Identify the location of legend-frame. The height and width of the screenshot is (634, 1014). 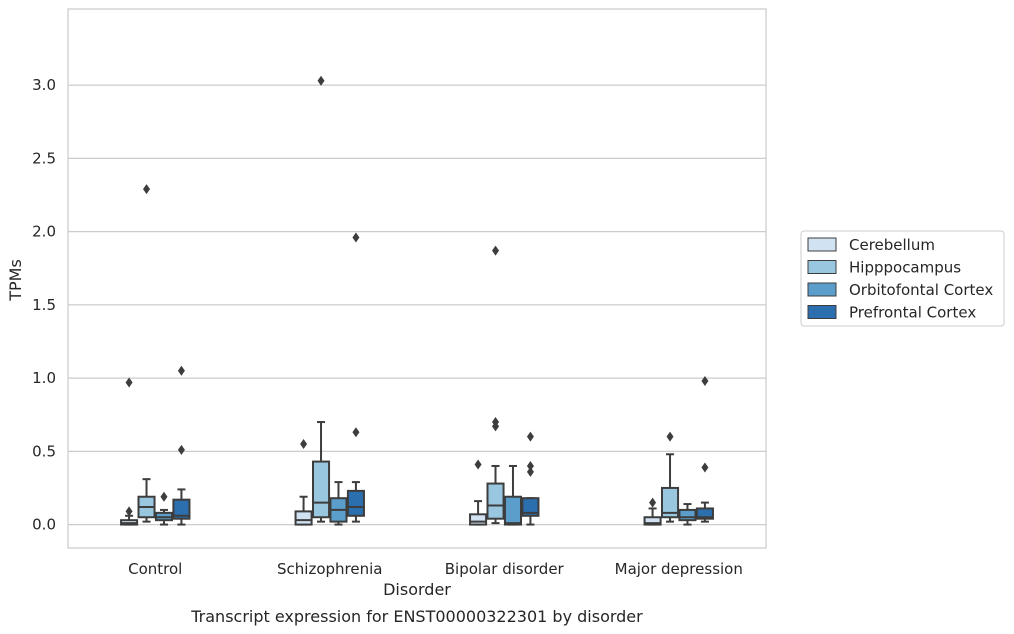
(902, 278).